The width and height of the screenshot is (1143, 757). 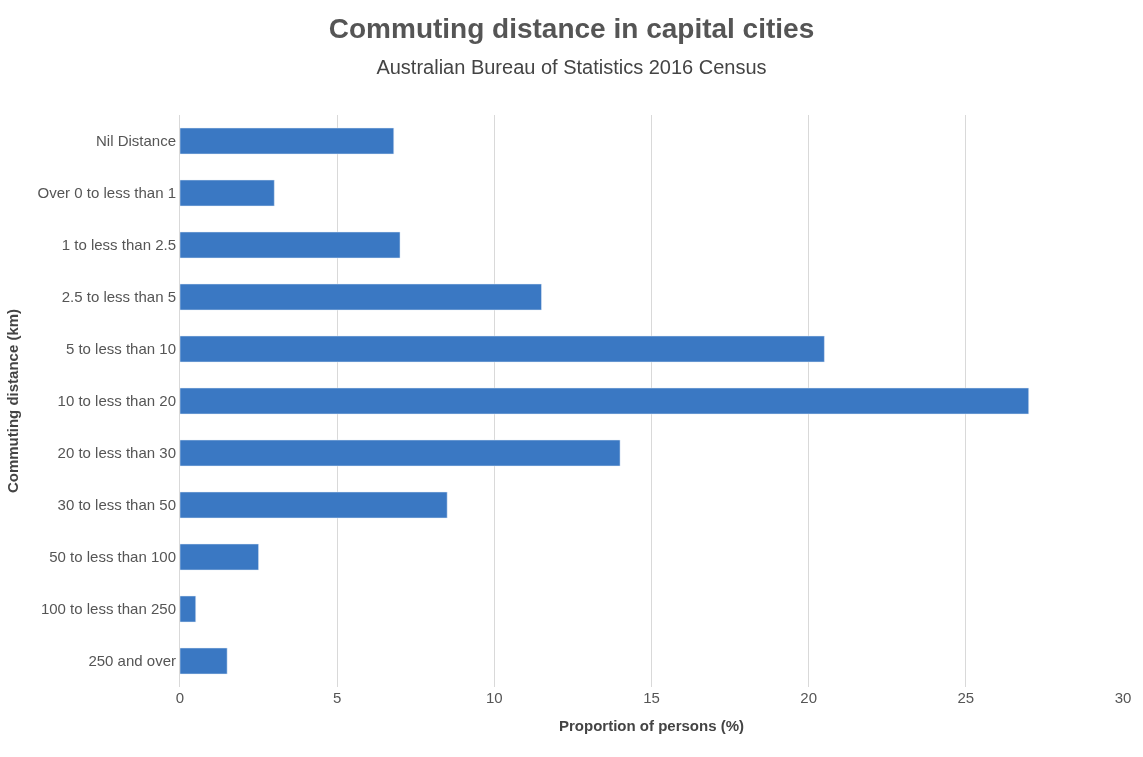 I want to click on y-tick-label: 20 to less than 30, so click(x=116, y=453).